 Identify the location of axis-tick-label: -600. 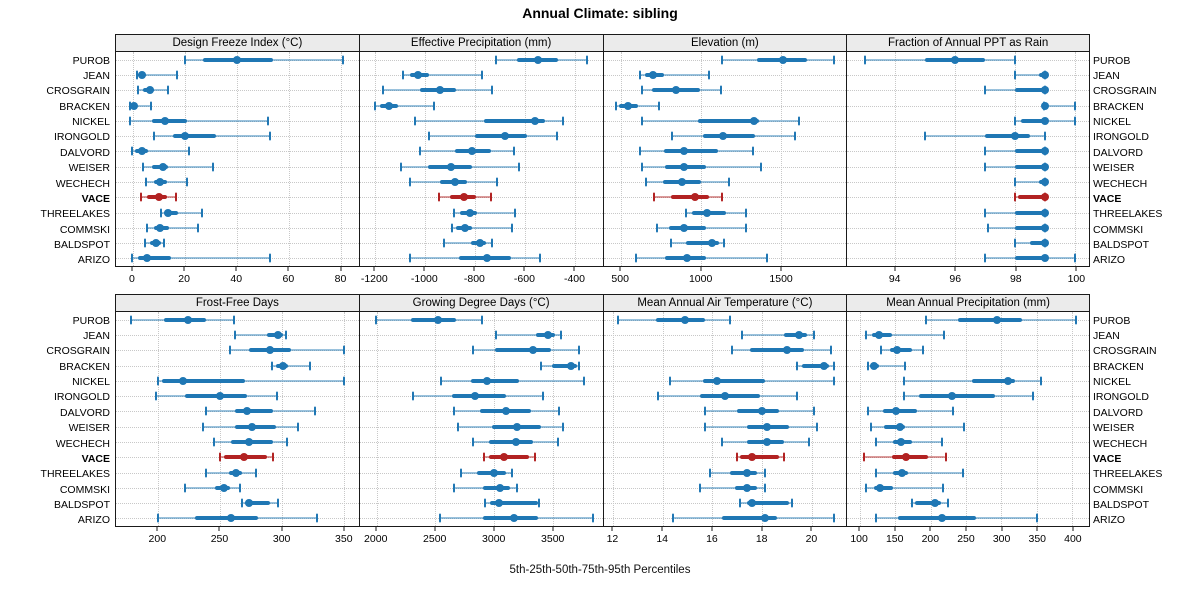
(524, 279).